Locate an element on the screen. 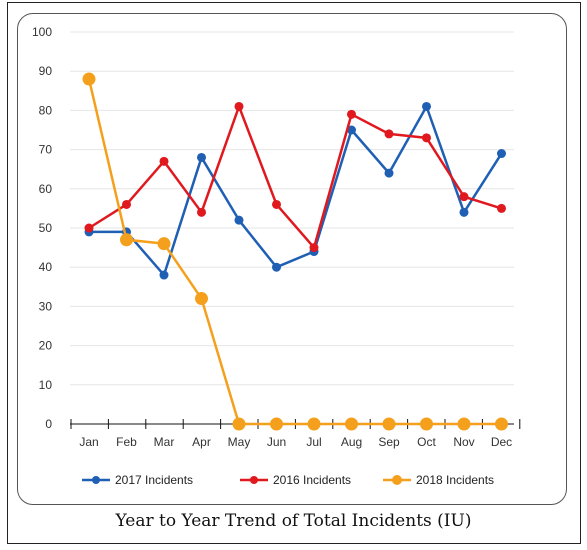 This screenshot has height=550, width=587. x-tick-label: Sep is located at coordinates (389, 442).